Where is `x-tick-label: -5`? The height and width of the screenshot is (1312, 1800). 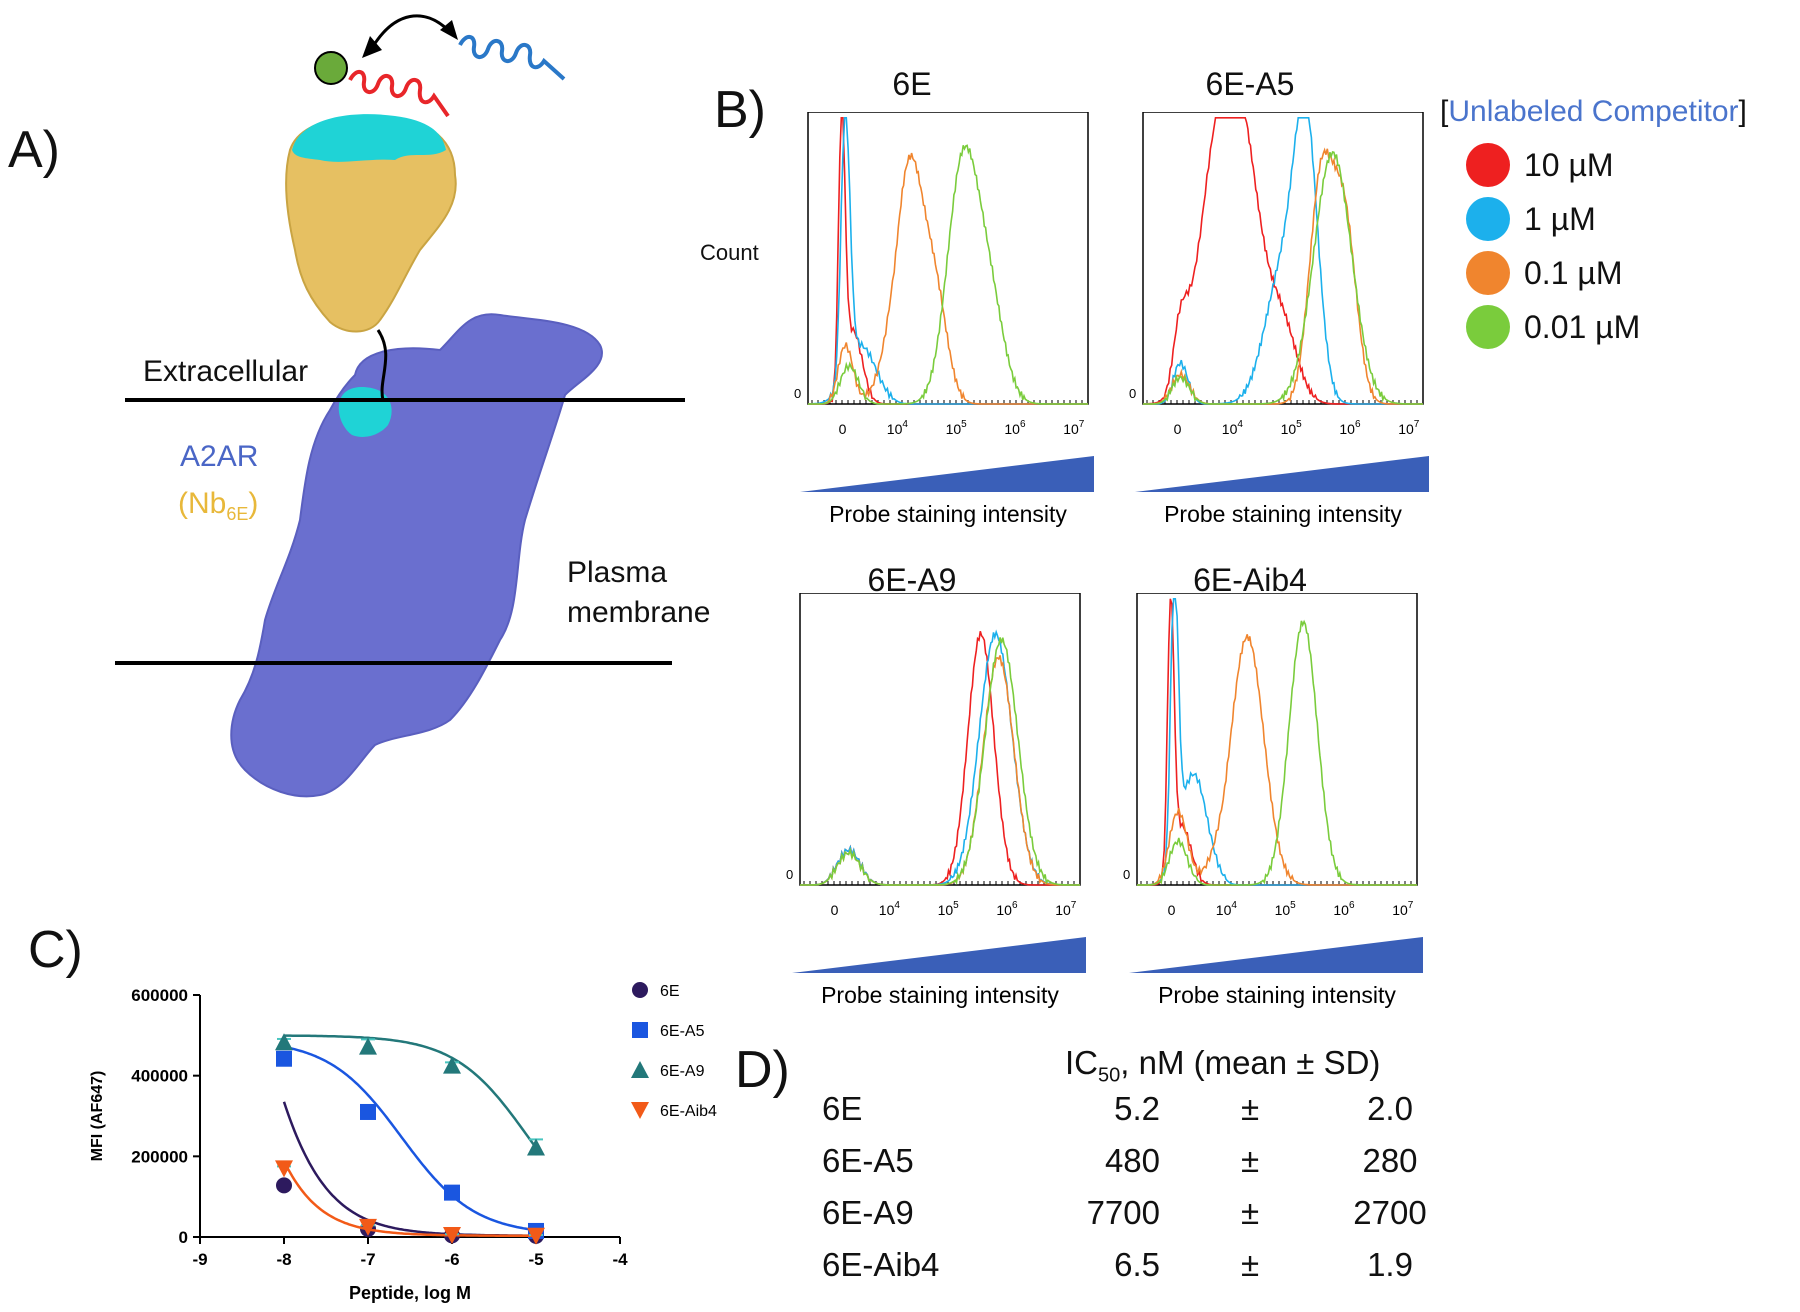 x-tick-label: -5 is located at coordinates (535, 1259).